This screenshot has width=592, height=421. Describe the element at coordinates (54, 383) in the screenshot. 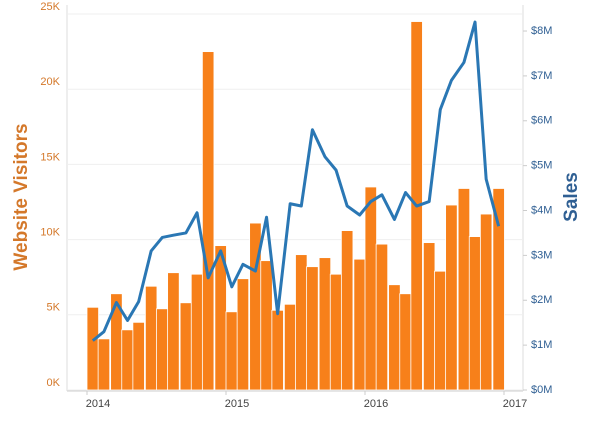

I see `y-tick-label: 0K` at that location.